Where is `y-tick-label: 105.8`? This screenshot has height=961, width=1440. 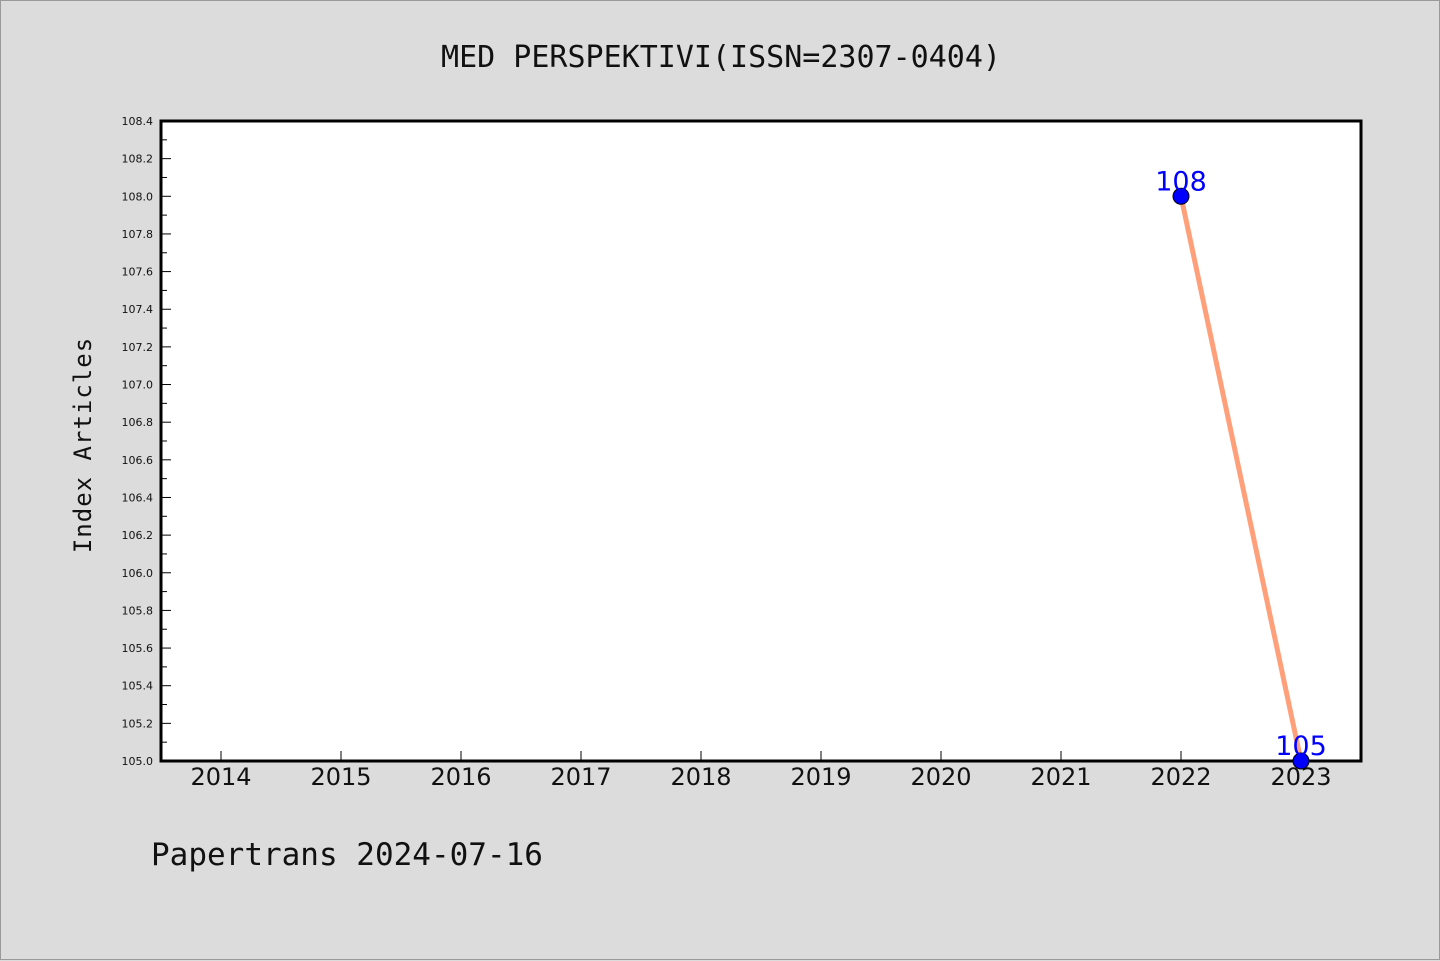
y-tick-label: 105.8 is located at coordinates (138, 610).